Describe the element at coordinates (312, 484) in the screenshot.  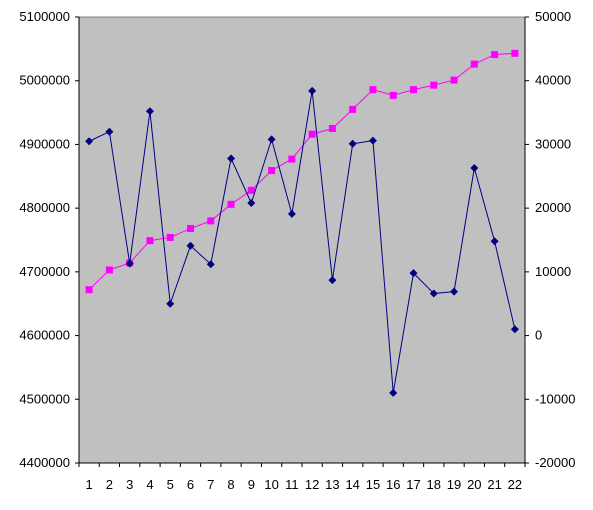
I see `x-tick-label: 12` at that location.